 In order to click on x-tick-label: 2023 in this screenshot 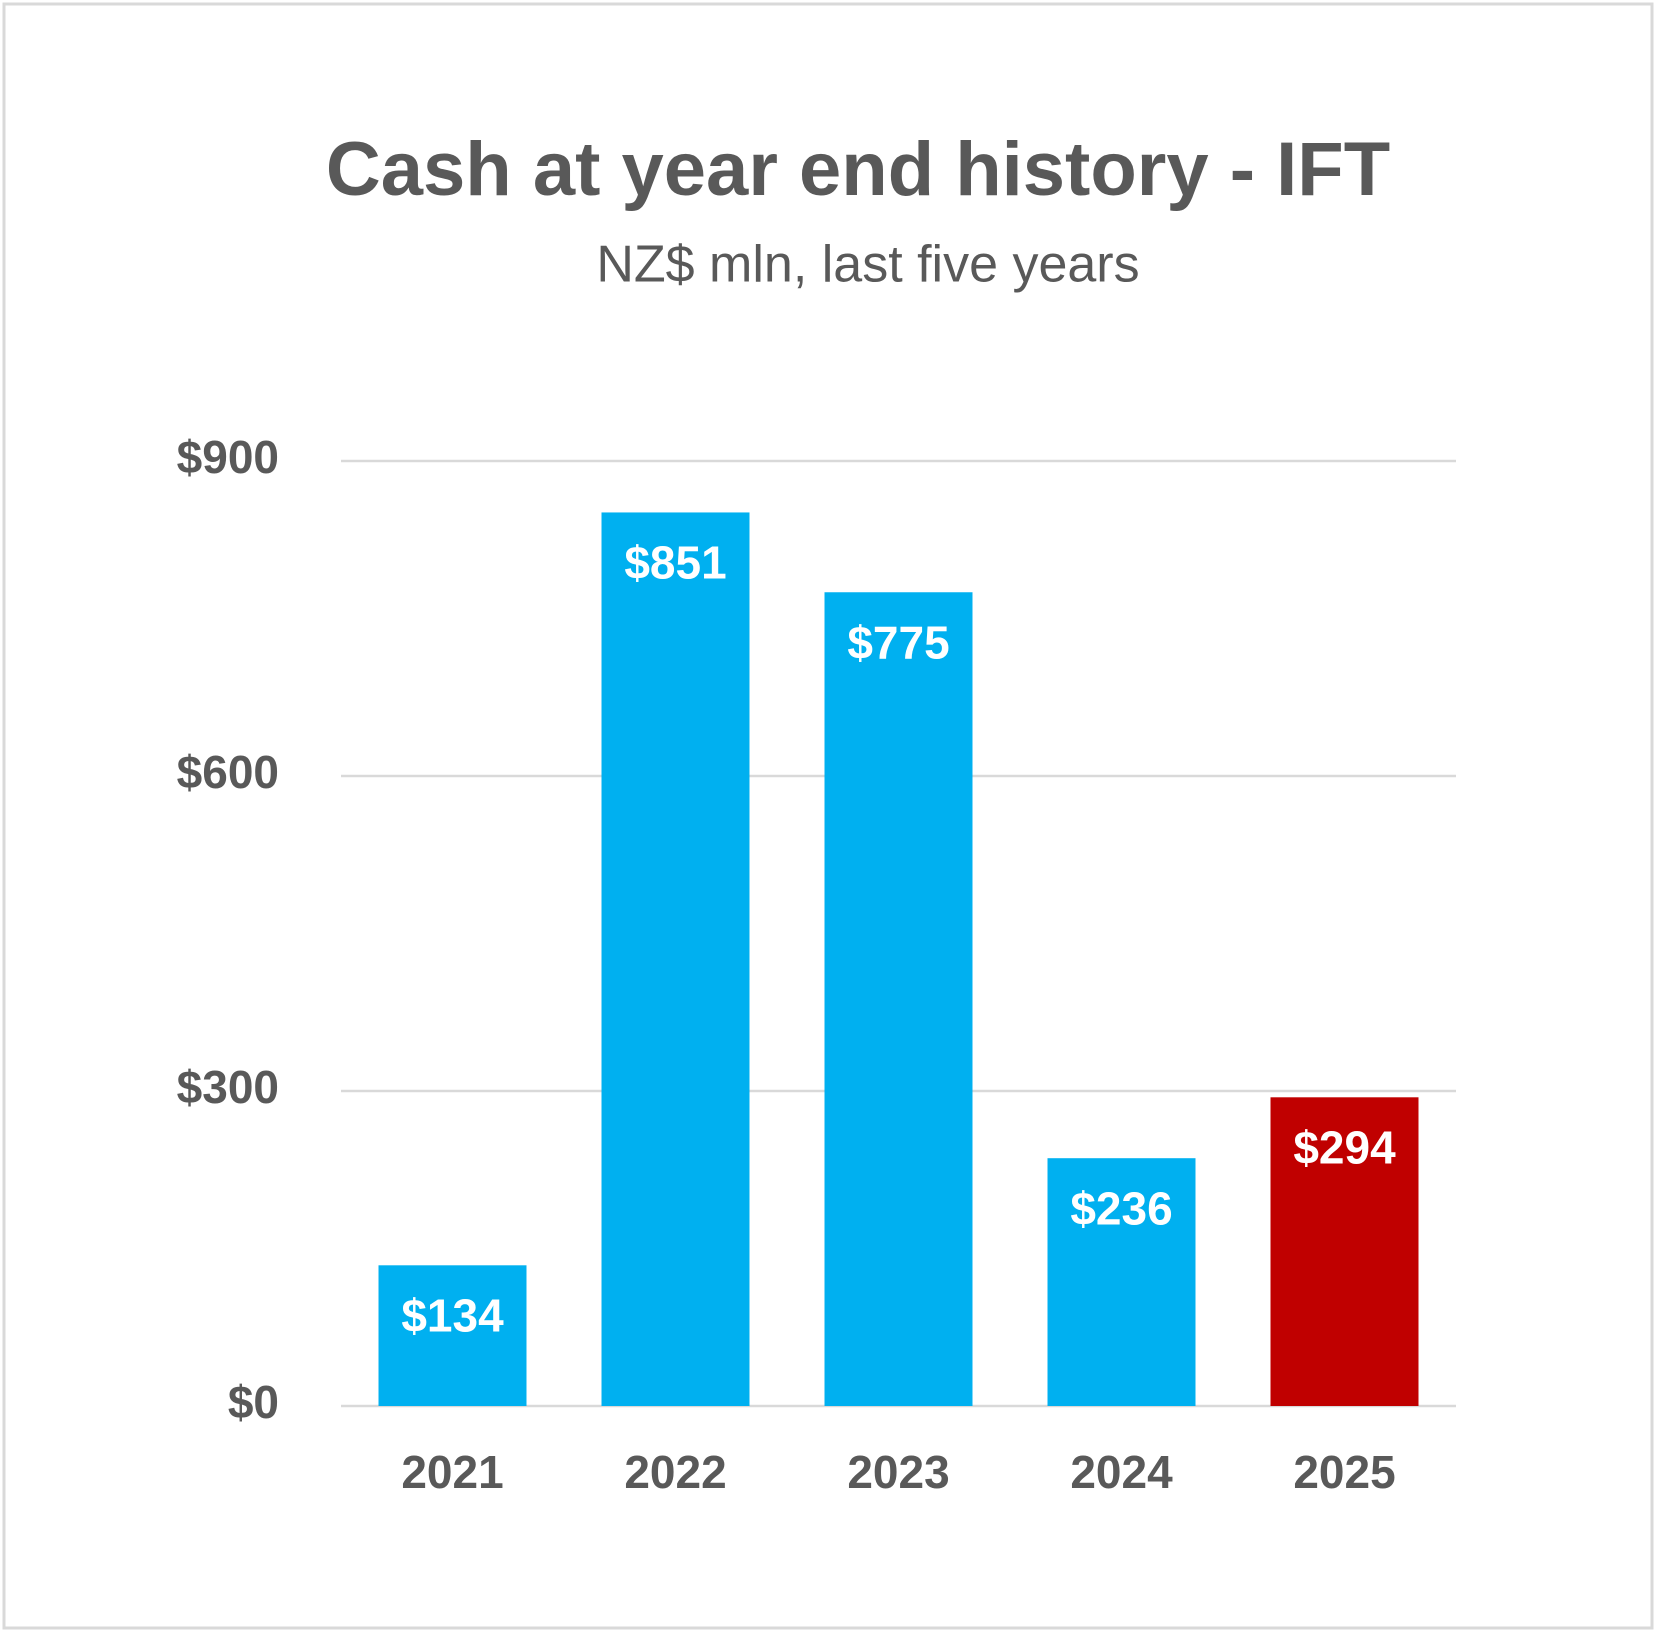, I will do `click(898, 1472)`.